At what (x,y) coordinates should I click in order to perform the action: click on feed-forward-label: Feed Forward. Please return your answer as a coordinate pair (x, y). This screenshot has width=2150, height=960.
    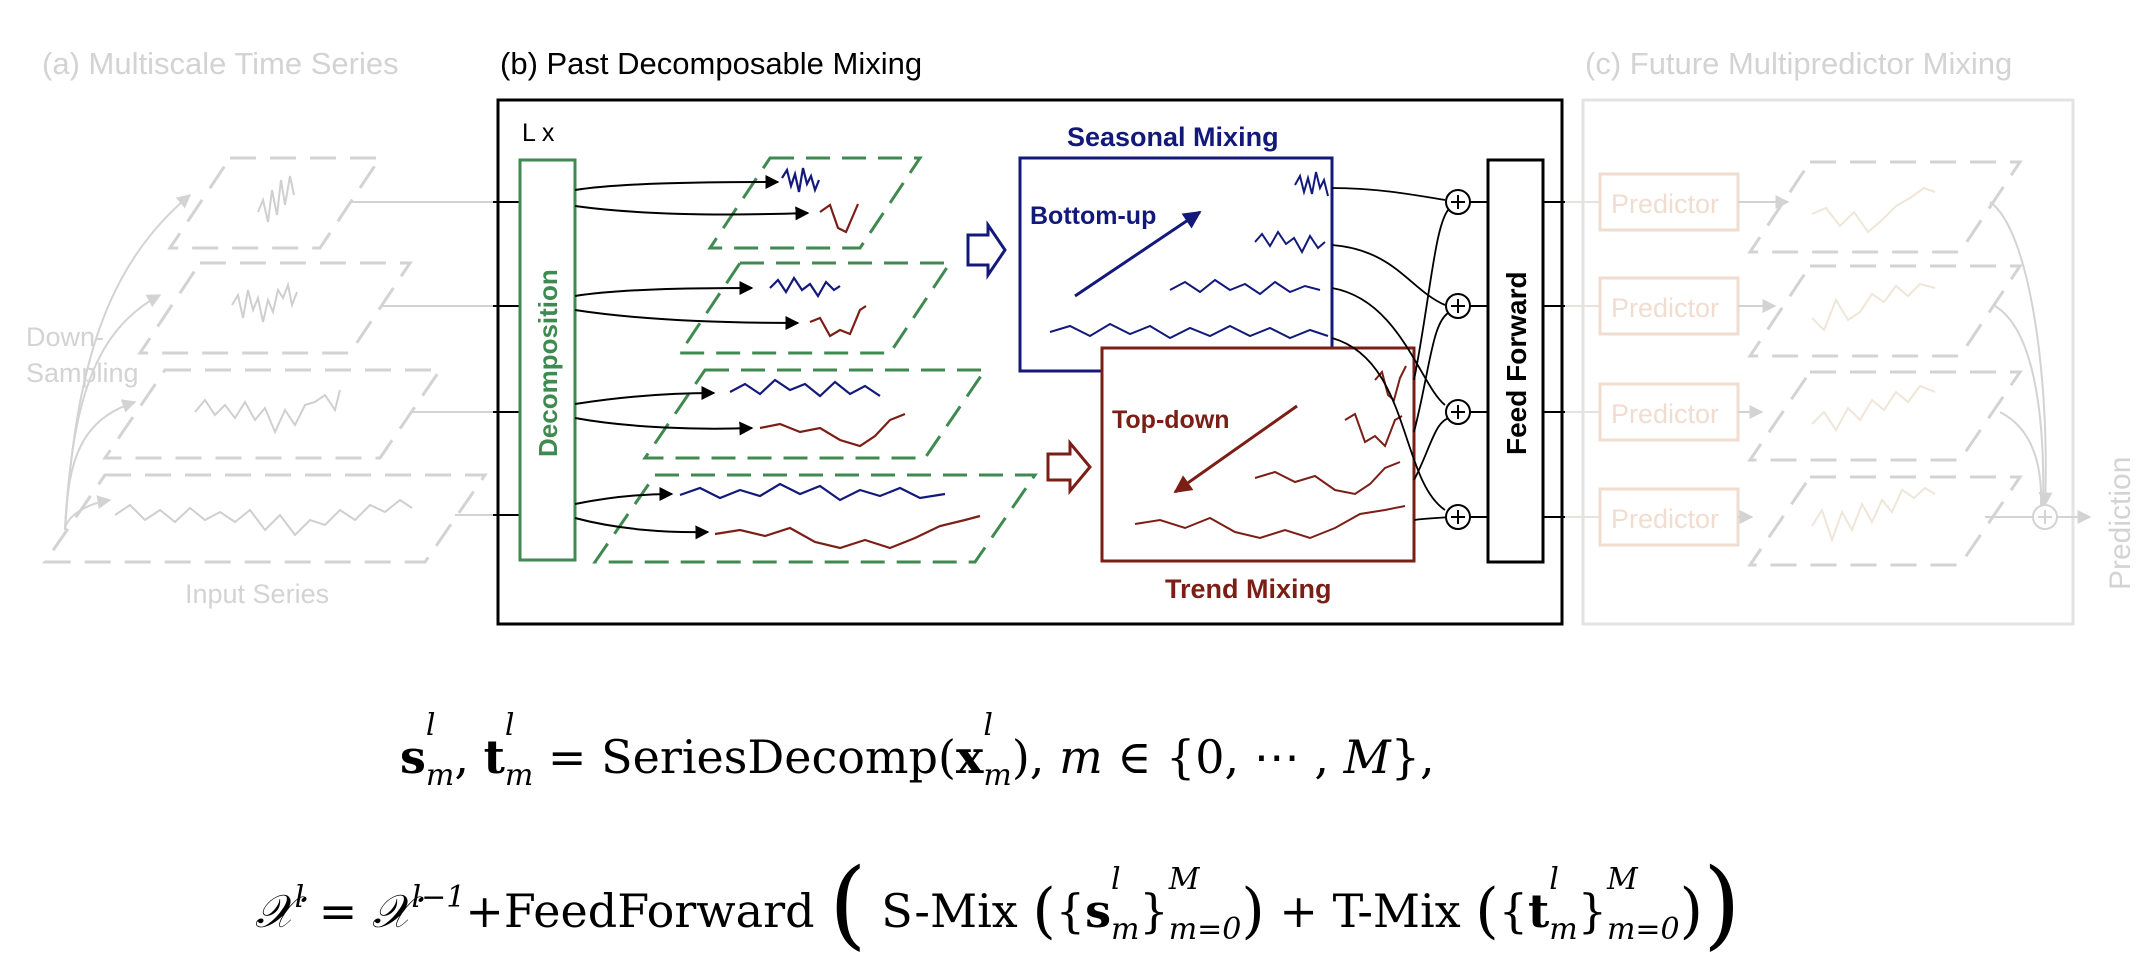
    Looking at the image, I should click on (1516, 363).